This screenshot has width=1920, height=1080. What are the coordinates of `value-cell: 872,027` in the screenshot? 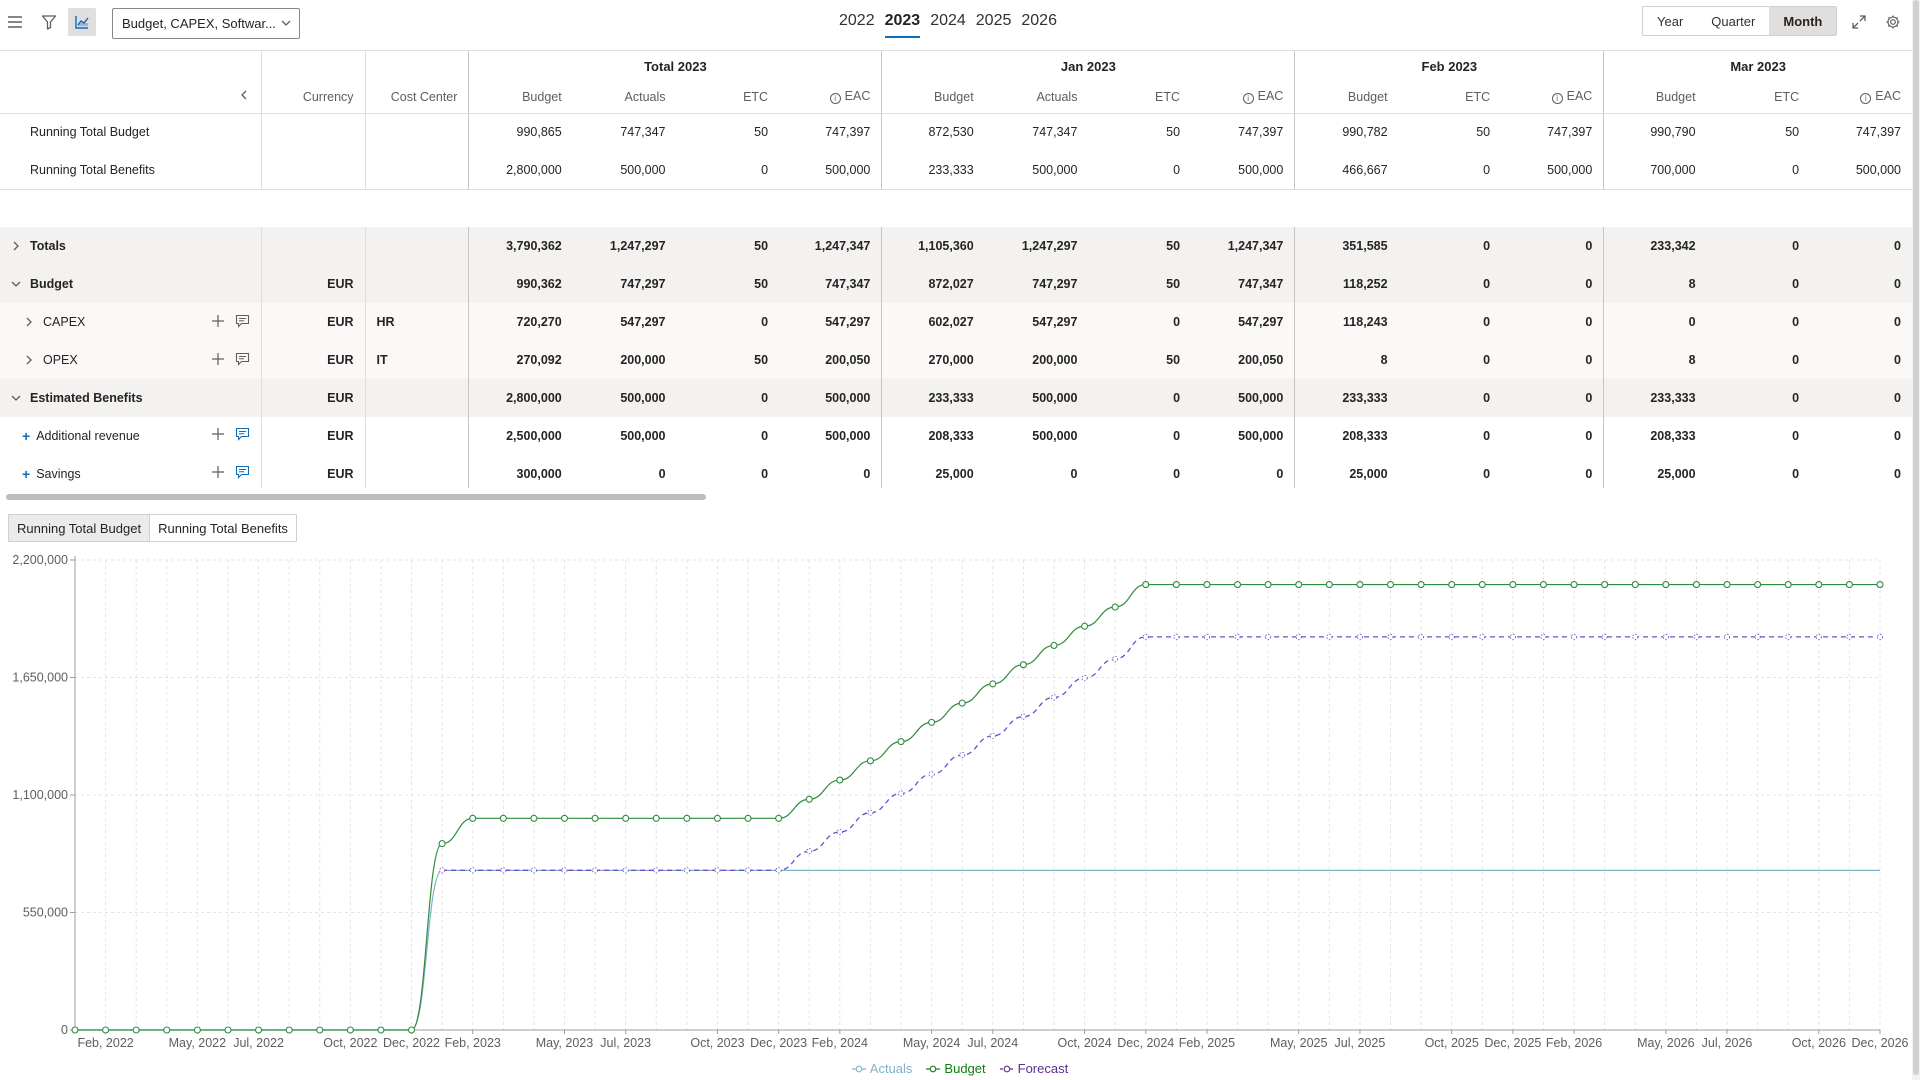 It's located at (933, 284).